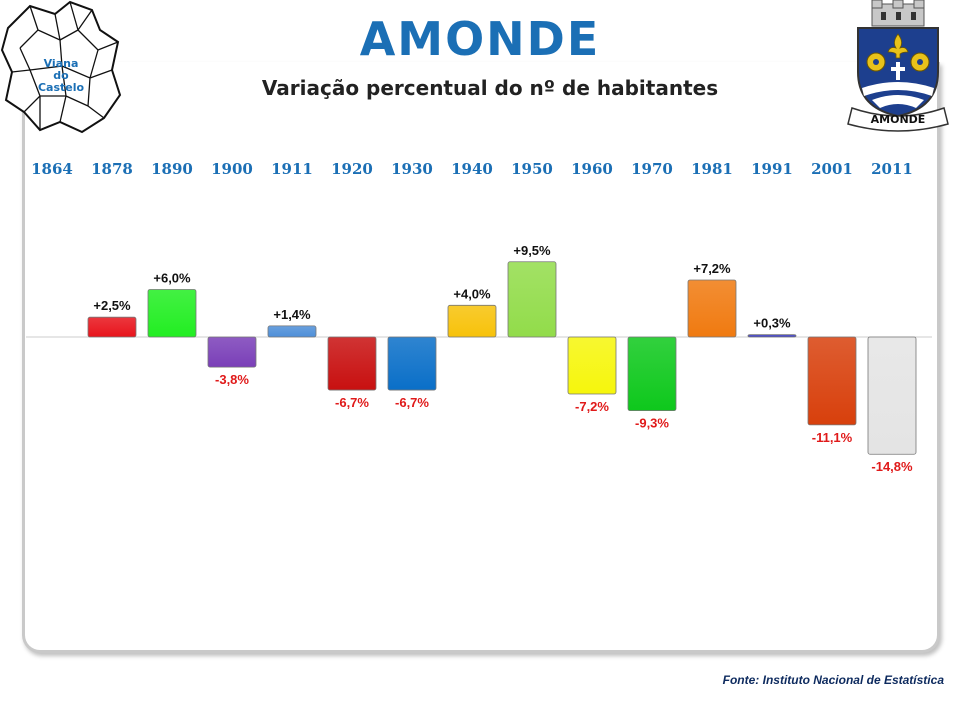 The image size is (960, 720). I want to click on bar-1950, so click(532, 299).